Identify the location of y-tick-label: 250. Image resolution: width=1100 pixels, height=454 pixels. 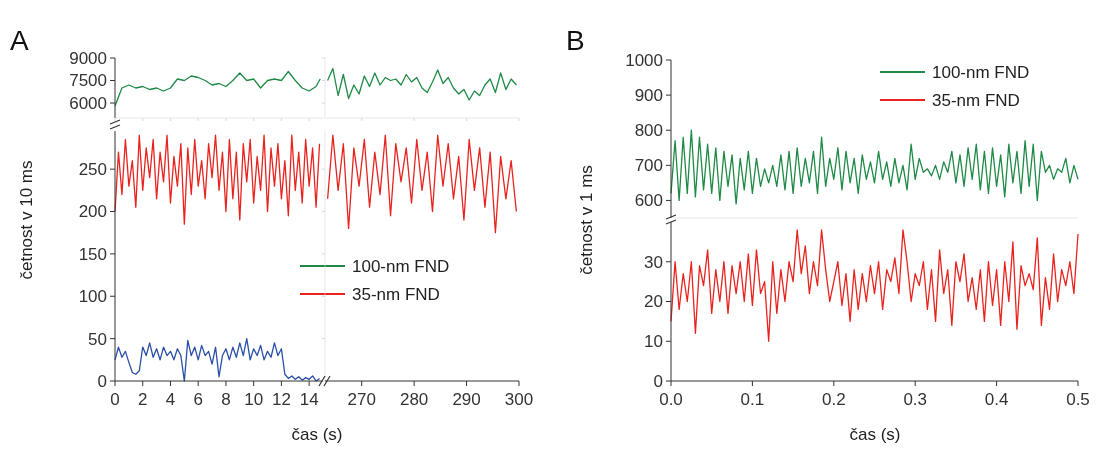
(92, 170).